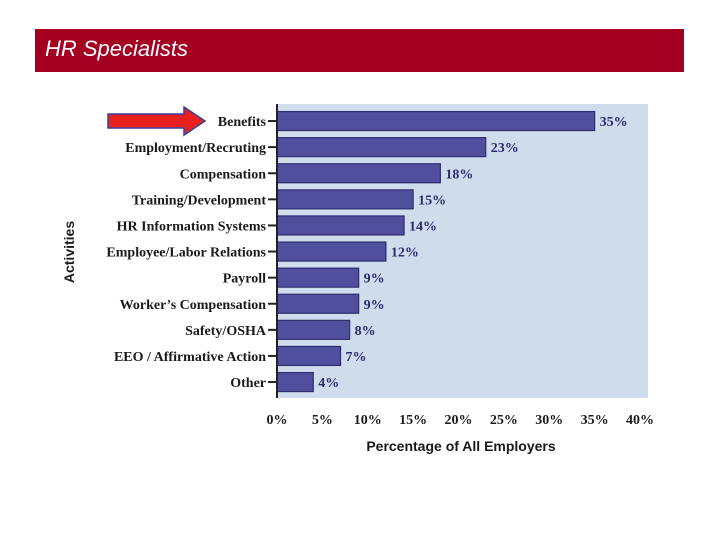 The image size is (720, 540). Describe the element at coordinates (459, 420) in the screenshot. I see `x-tick-label: 20%` at that location.